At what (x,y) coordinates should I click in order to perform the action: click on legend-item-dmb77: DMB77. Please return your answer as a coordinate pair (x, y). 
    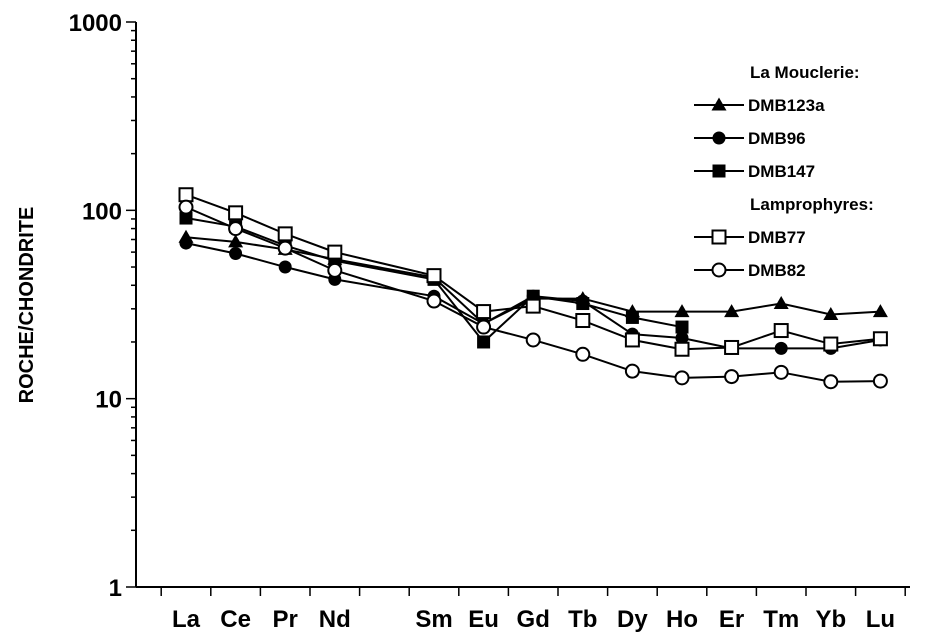
    Looking at the image, I should click on (750, 237).